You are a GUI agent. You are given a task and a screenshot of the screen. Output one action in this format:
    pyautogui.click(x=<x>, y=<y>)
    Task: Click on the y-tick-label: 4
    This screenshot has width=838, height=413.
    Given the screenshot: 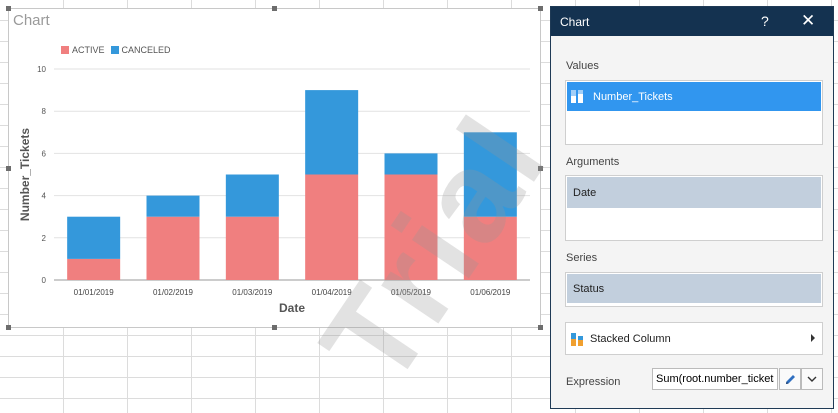 What is the action you would take?
    pyautogui.click(x=44, y=196)
    